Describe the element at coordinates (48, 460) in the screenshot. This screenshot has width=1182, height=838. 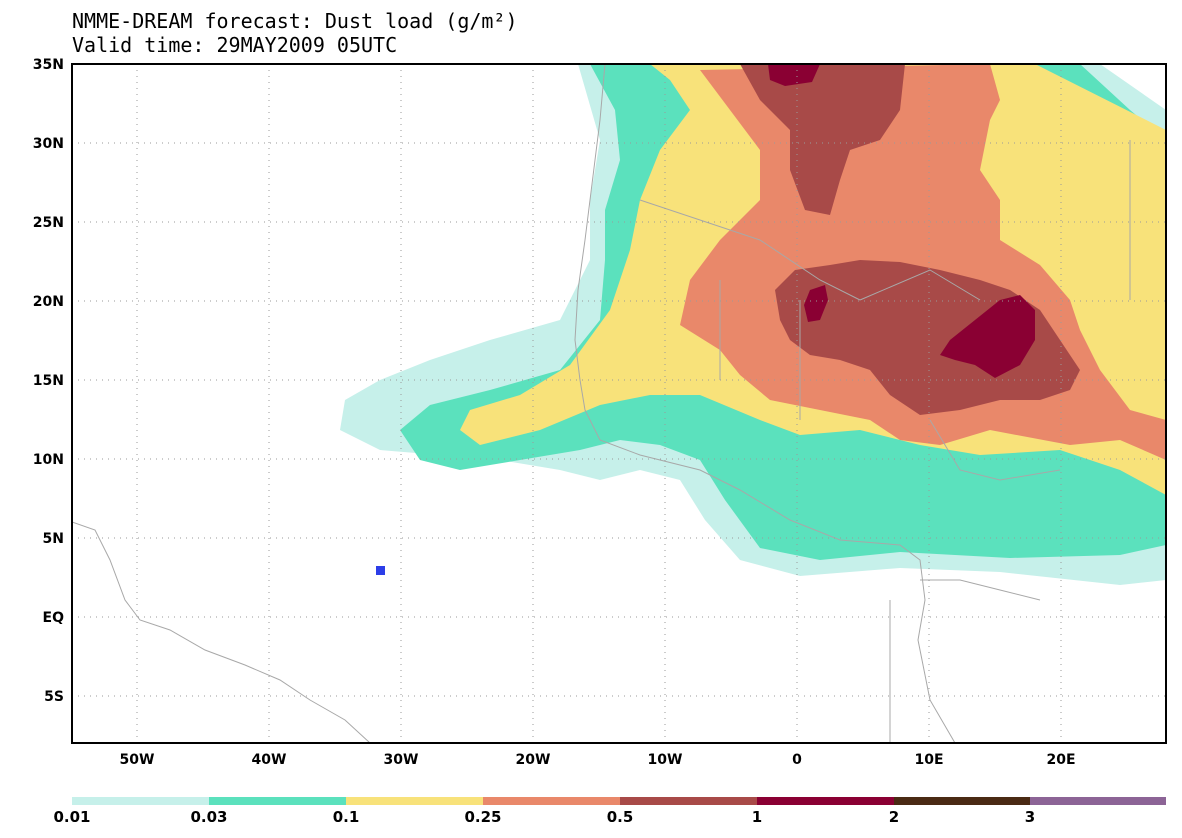
I see `lat-label: 10N` at that location.